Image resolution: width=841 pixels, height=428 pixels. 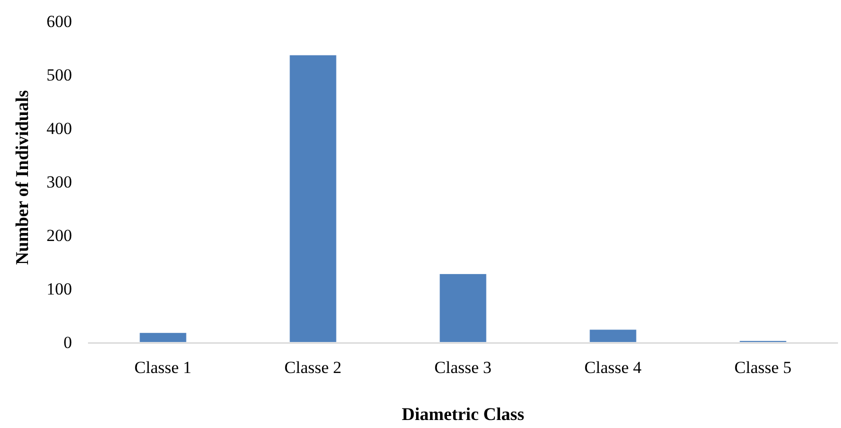 I want to click on x-tick-label: Classe 3, so click(x=463, y=367).